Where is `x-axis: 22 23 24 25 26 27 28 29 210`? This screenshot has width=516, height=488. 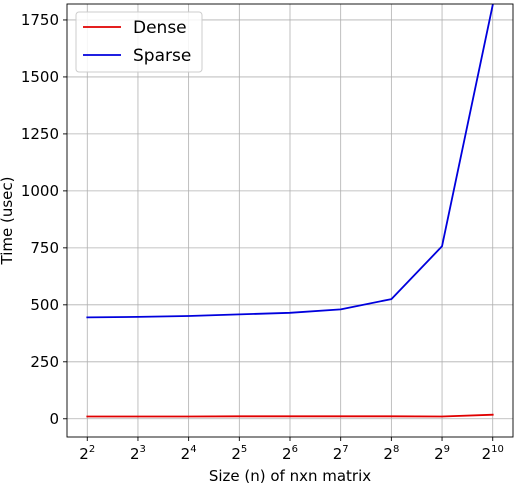
x-axis: 22 23 24 25 26 27 28 29 210 is located at coordinates (291, 450).